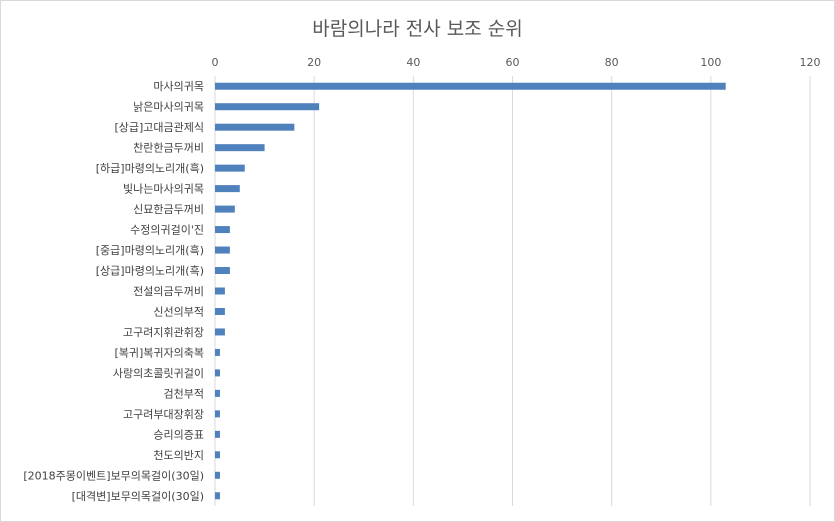 The image size is (835, 522). Describe the element at coordinates (314, 62) in the screenshot. I see `x-tick-label: 20` at that location.